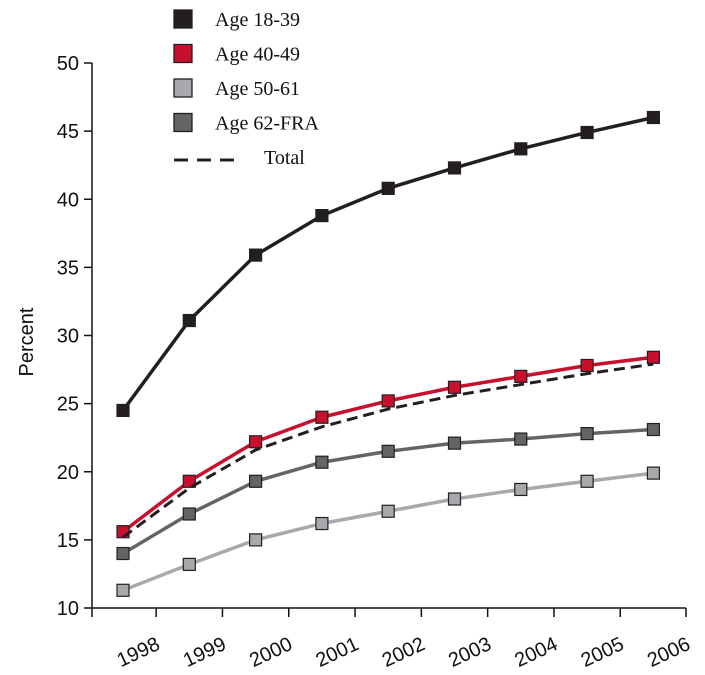  I want to click on y-tick-label: 30, so click(68, 337).